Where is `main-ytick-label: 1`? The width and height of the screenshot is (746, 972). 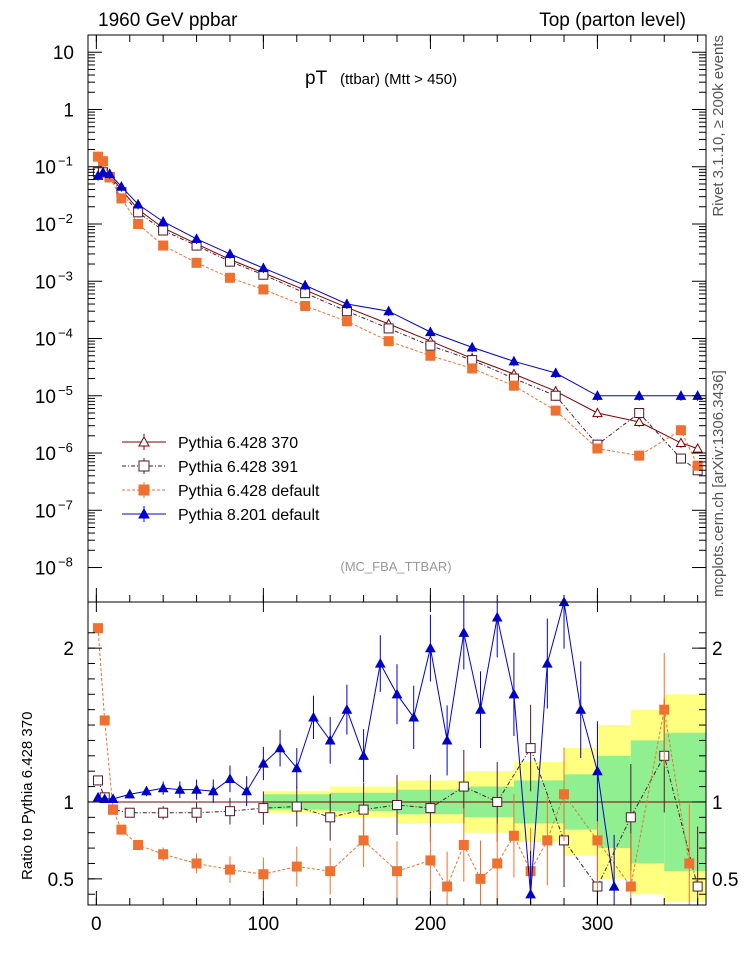
main-ytick-label: 1 is located at coordinates (68, 110).